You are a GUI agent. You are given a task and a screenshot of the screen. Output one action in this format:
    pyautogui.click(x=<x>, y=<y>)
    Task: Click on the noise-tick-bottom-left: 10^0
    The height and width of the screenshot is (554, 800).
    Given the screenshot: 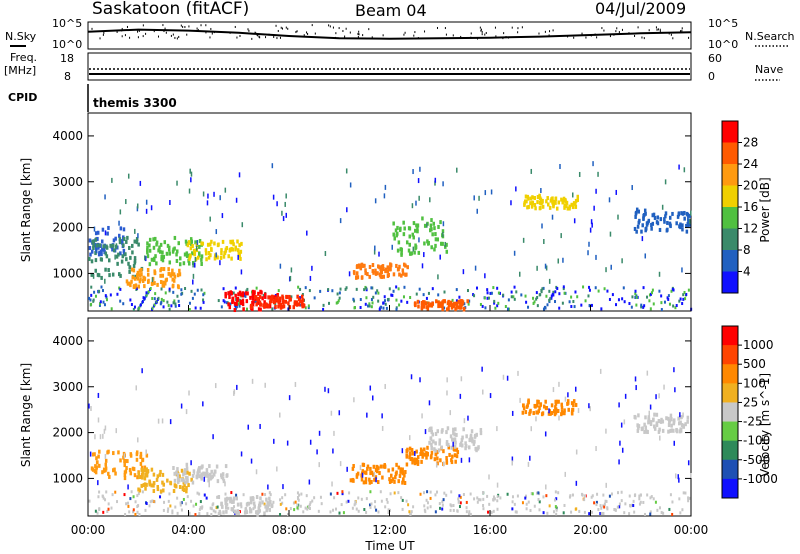 What is the action you would take?
    pyautogui.click(x=67, y=44)
    